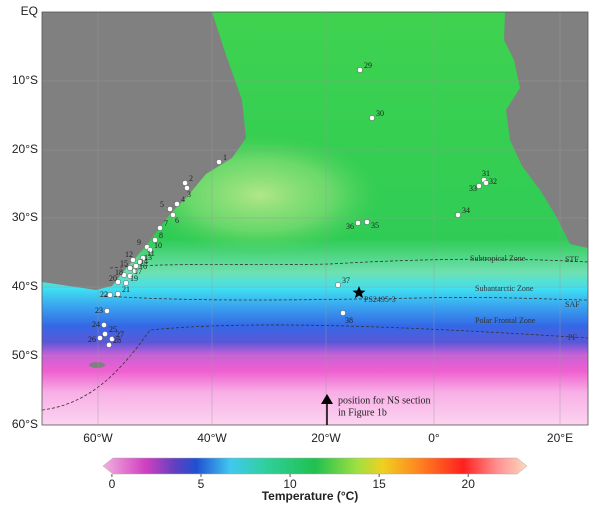 This screenshot has height=525, width=600. I want to click on saf-line, so click(345, 298).